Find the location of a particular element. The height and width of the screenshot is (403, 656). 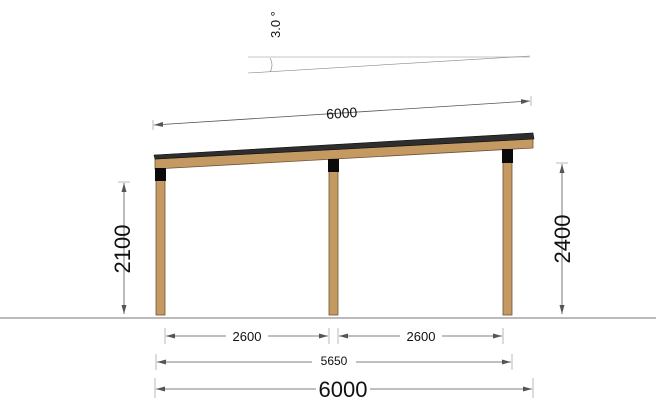

right-height-label: 2400 is located at coordinates (562, 239).